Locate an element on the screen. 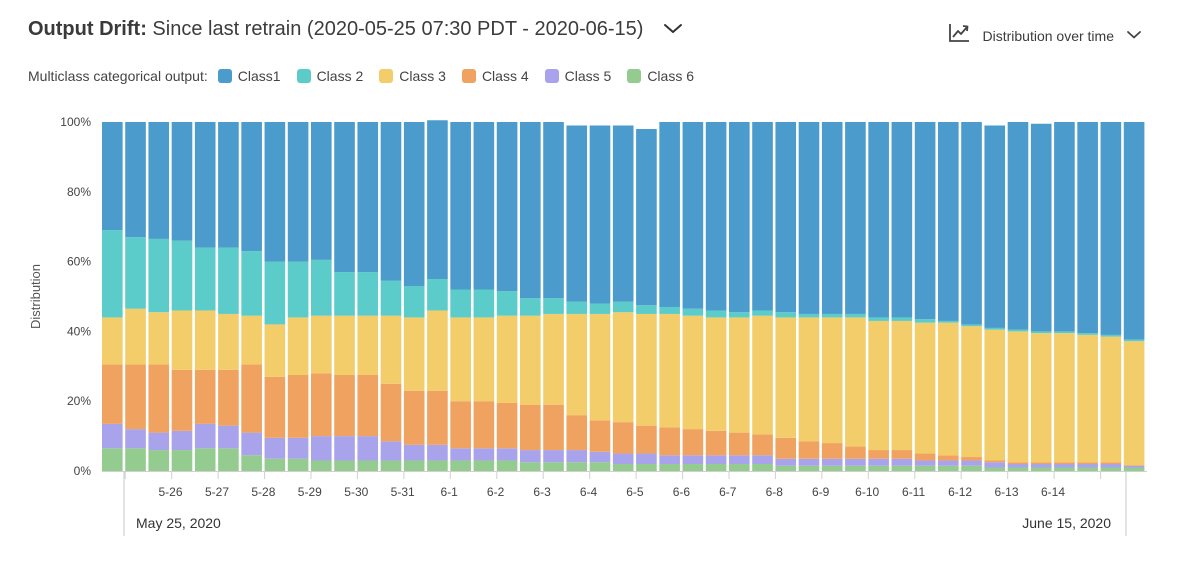  legend-item: Class 3 is located at coordinates (412, 76).